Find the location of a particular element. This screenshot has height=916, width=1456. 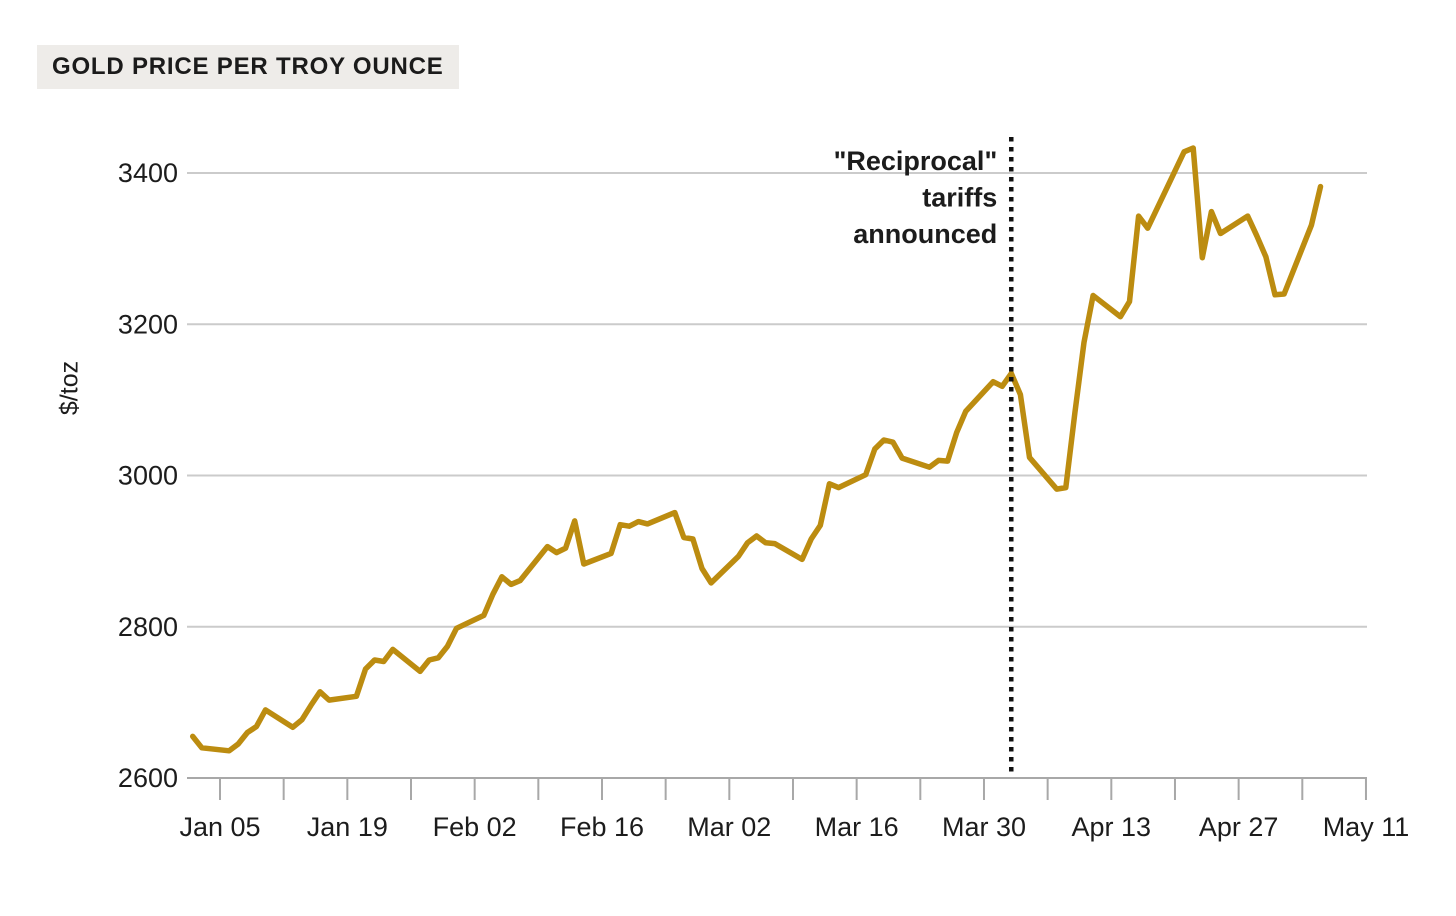

y-tick-label: 3000 is located at coordinates (148, 476).